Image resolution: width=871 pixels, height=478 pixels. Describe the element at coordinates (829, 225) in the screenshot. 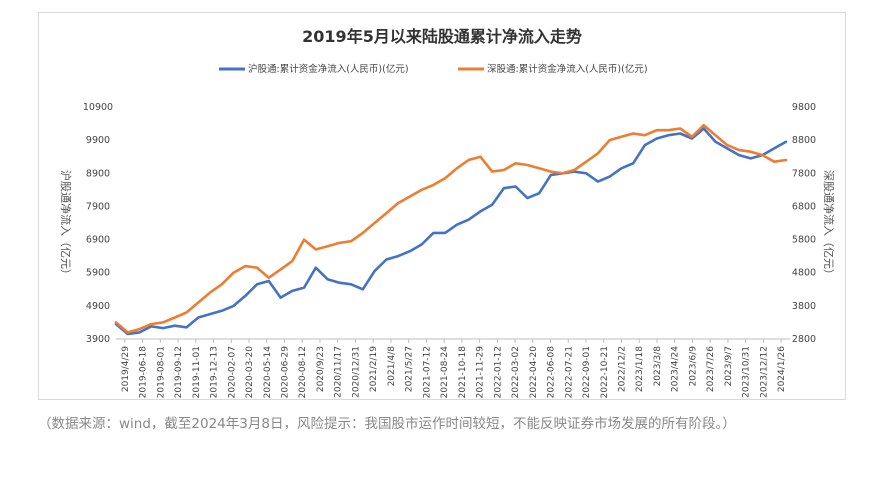

I see `y-axis-right-title: 深股通净流入（亿元）` at that location.